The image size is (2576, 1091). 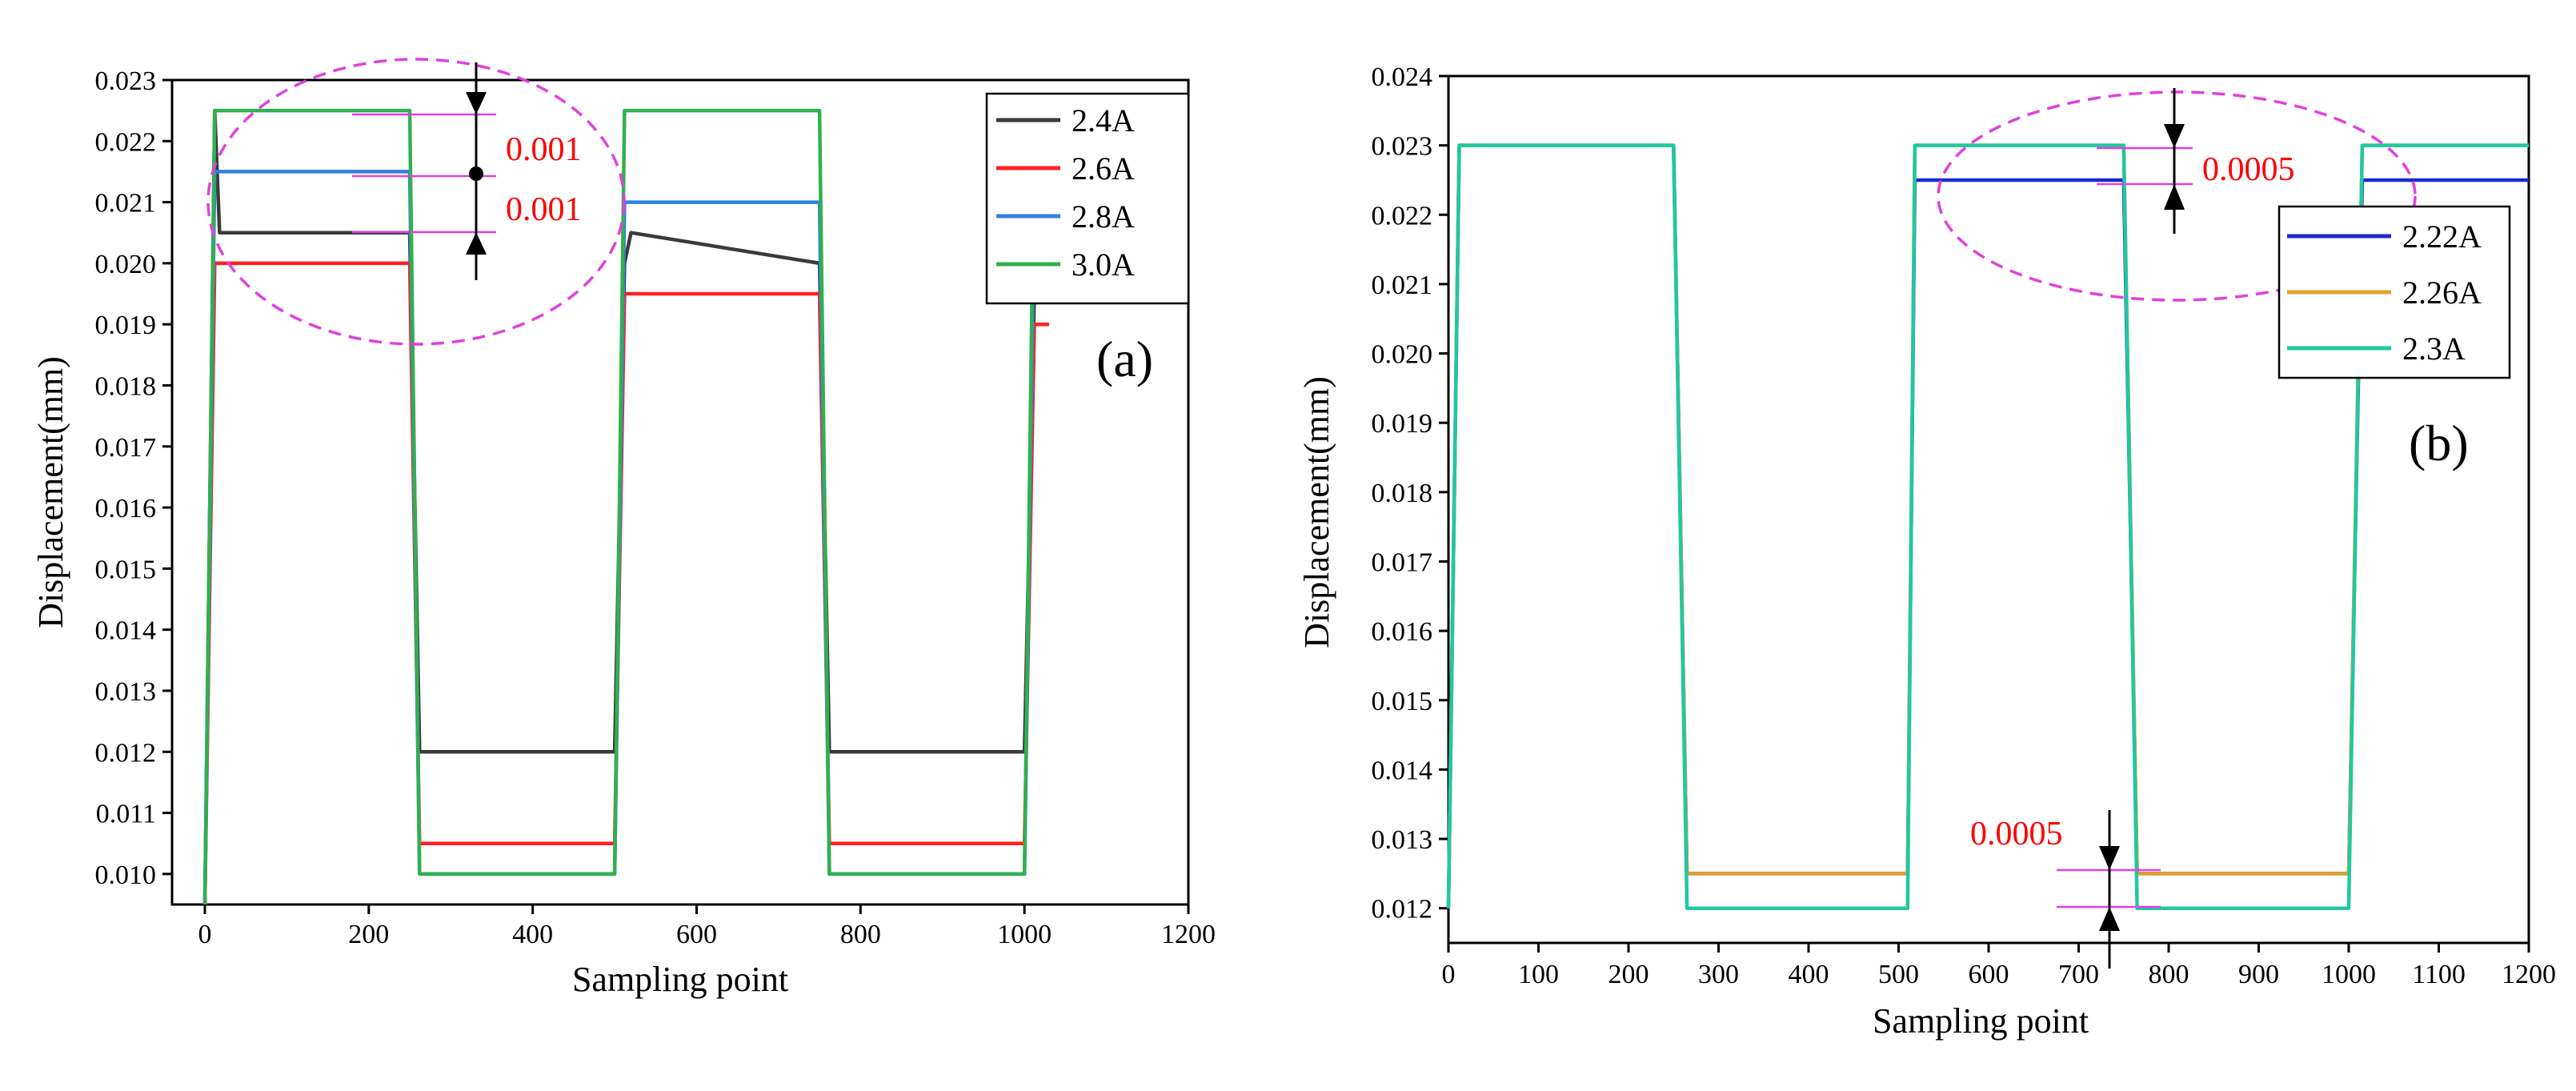 I want to click on legend-label: 2.6A, so click(x=1103, y=168).